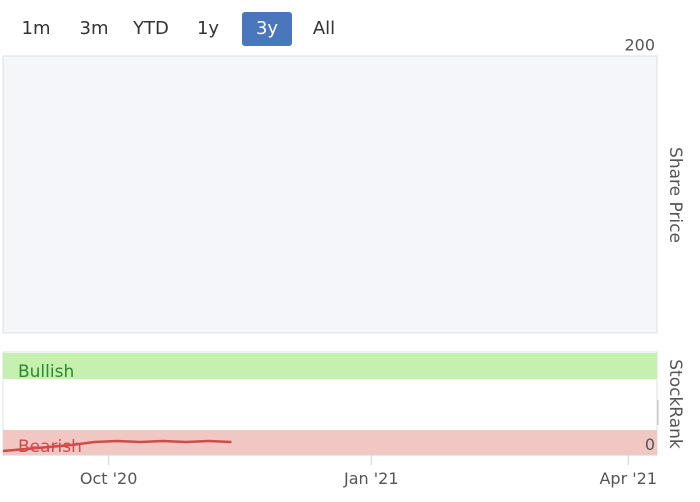  What do you see at coordinates (109, 478) in the screenshot?
I see `x-tick-label-0: Oct '20` at bounding box center [109, 478].